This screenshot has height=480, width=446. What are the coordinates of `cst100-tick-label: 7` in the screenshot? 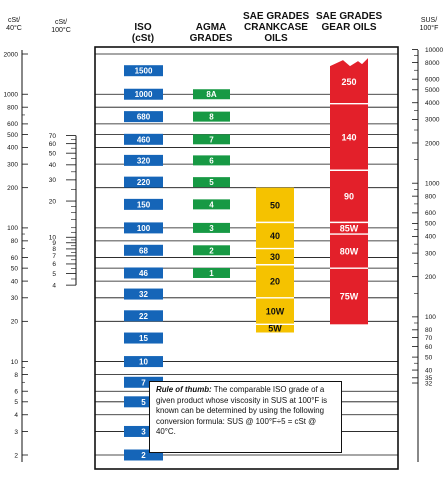 It's located at (54, 256).